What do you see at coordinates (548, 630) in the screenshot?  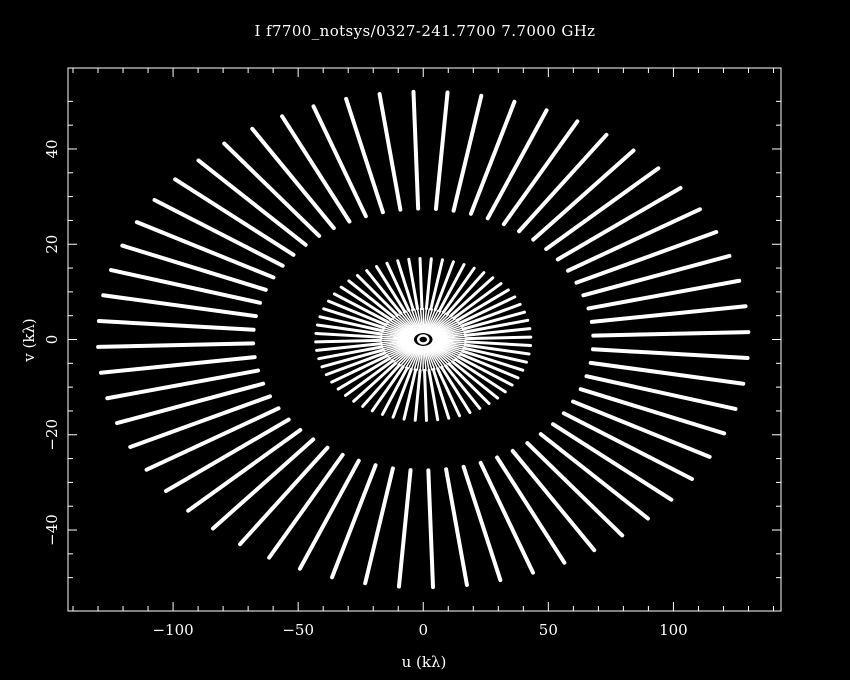 I see `x-tick-label: 50` at bounding box center [548, 630].